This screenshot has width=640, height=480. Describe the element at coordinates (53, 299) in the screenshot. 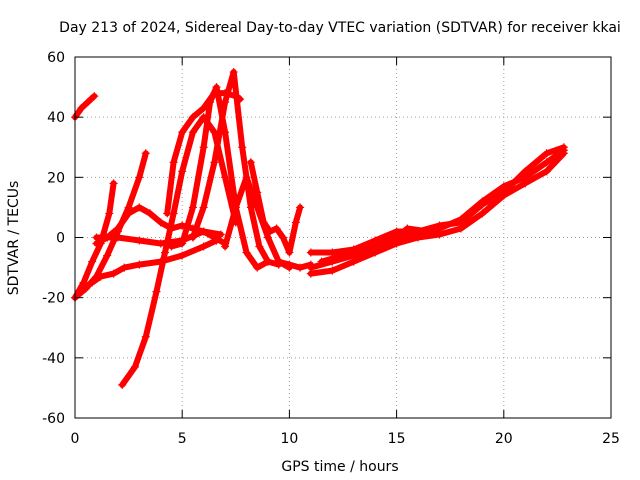

I see `y-tick-label: -20` at that location.